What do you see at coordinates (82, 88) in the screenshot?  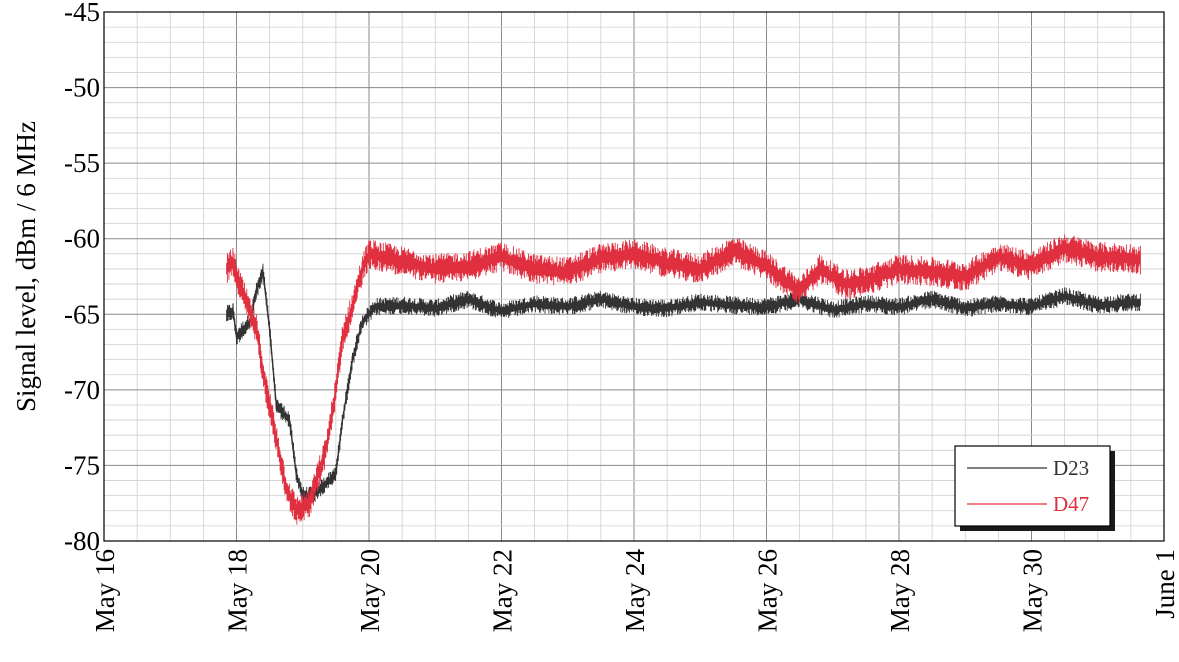 I see `y-tick-label: -50` at bounding box center [82, 88].